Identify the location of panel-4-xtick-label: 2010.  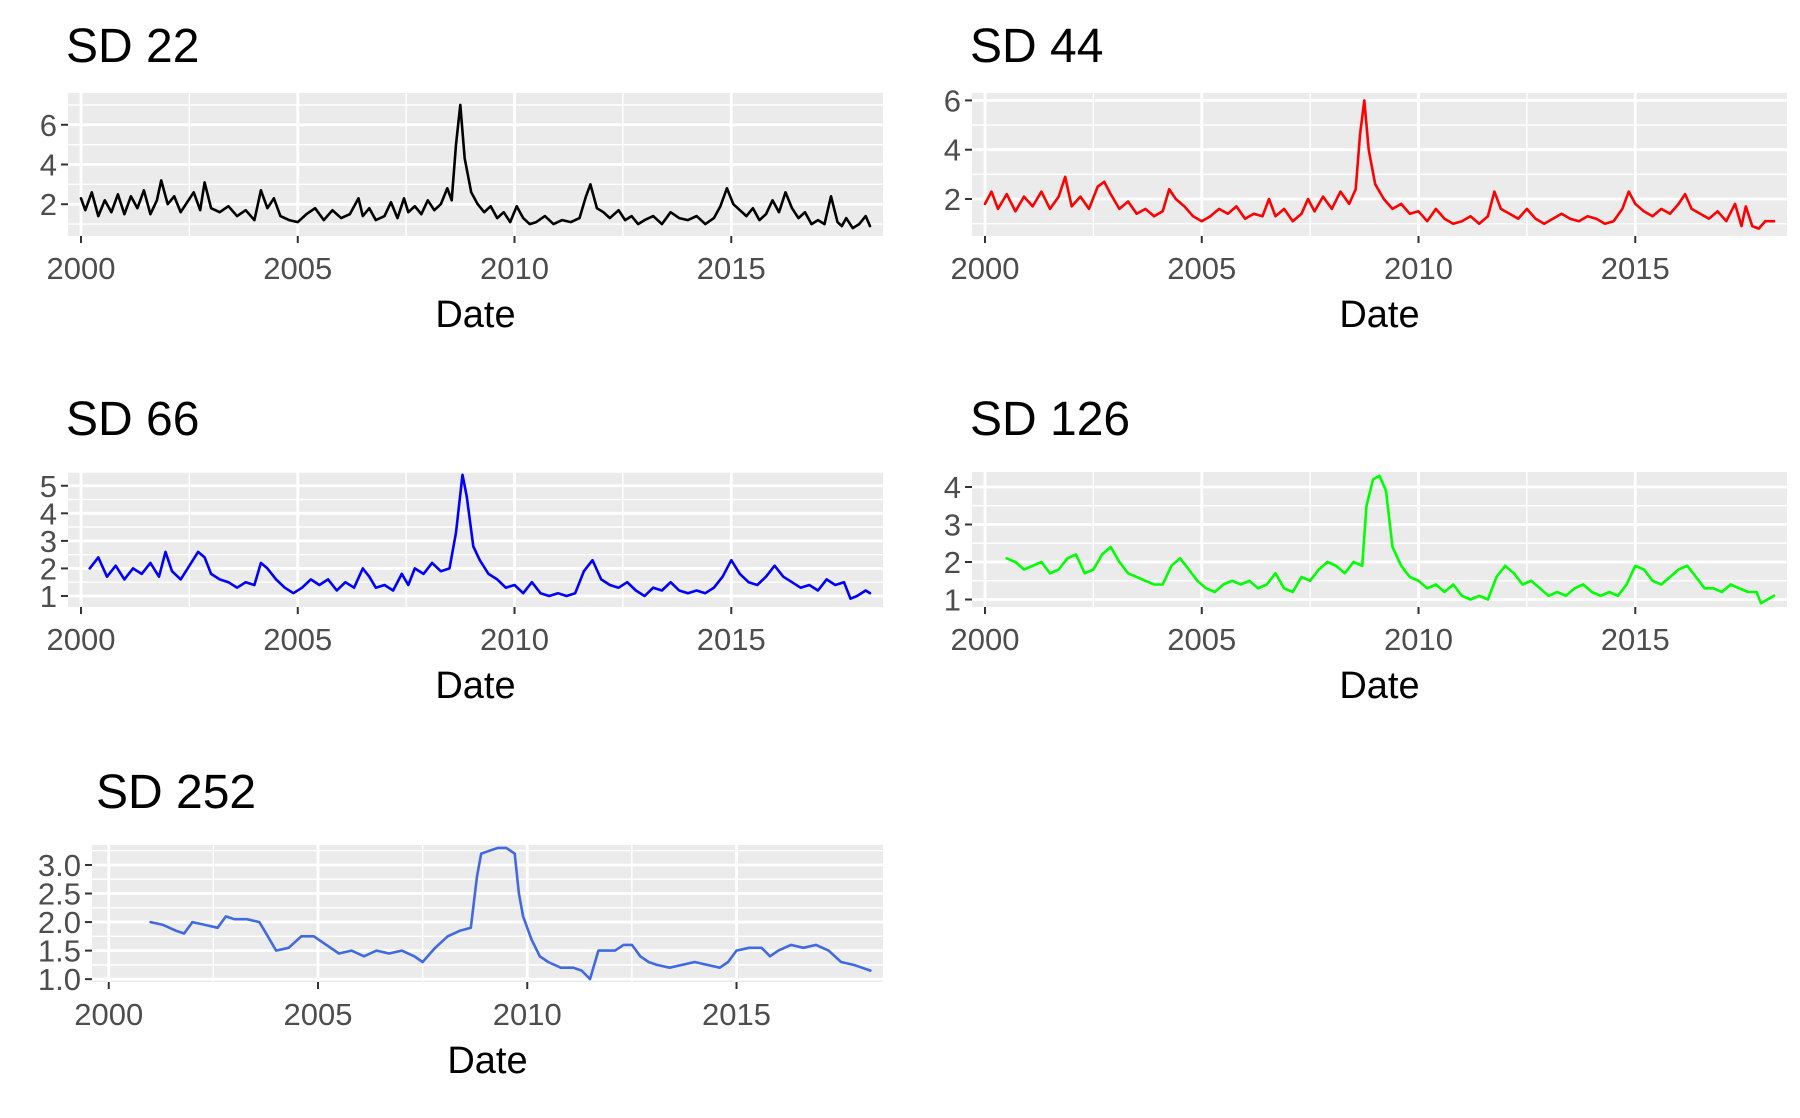
(1418, 639).